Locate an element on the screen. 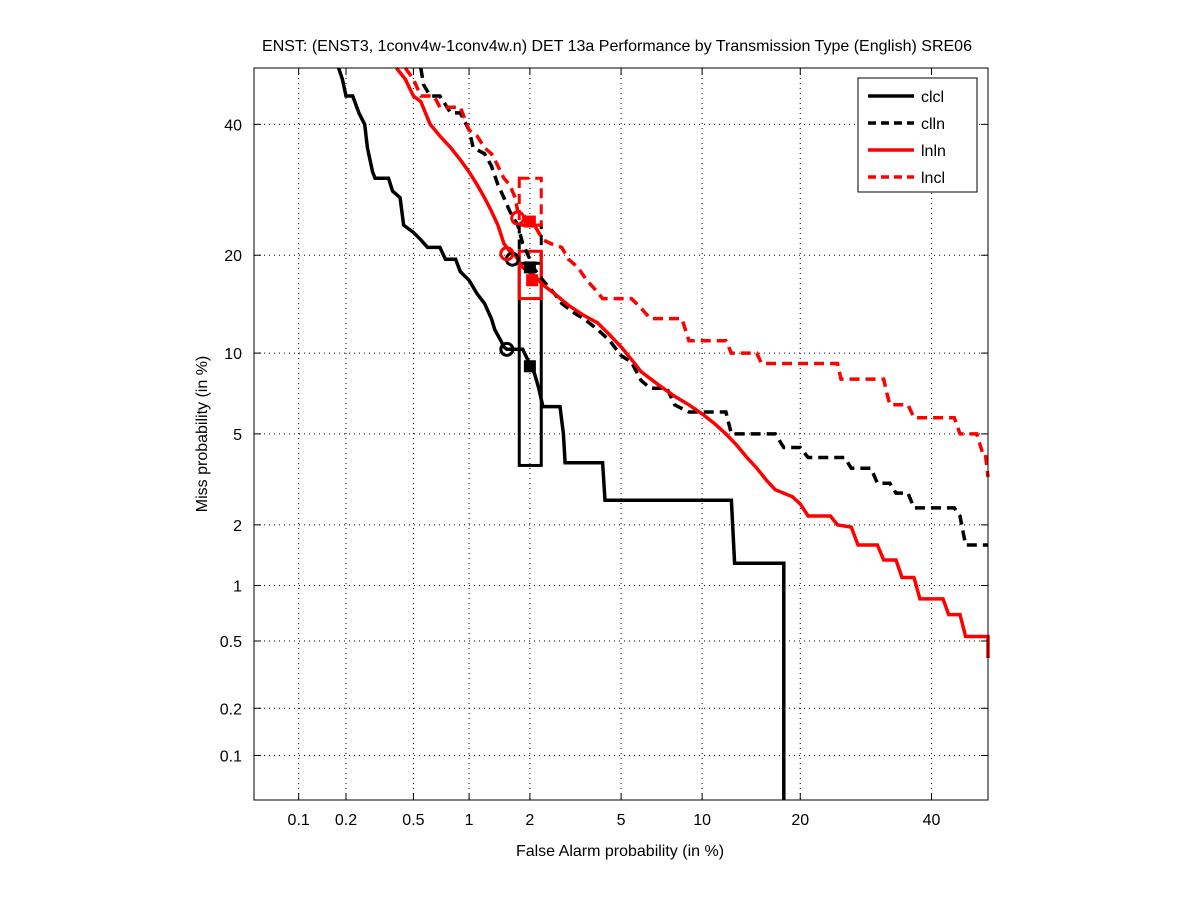  confidence-box-lncl is located at coordinates (530, 201).